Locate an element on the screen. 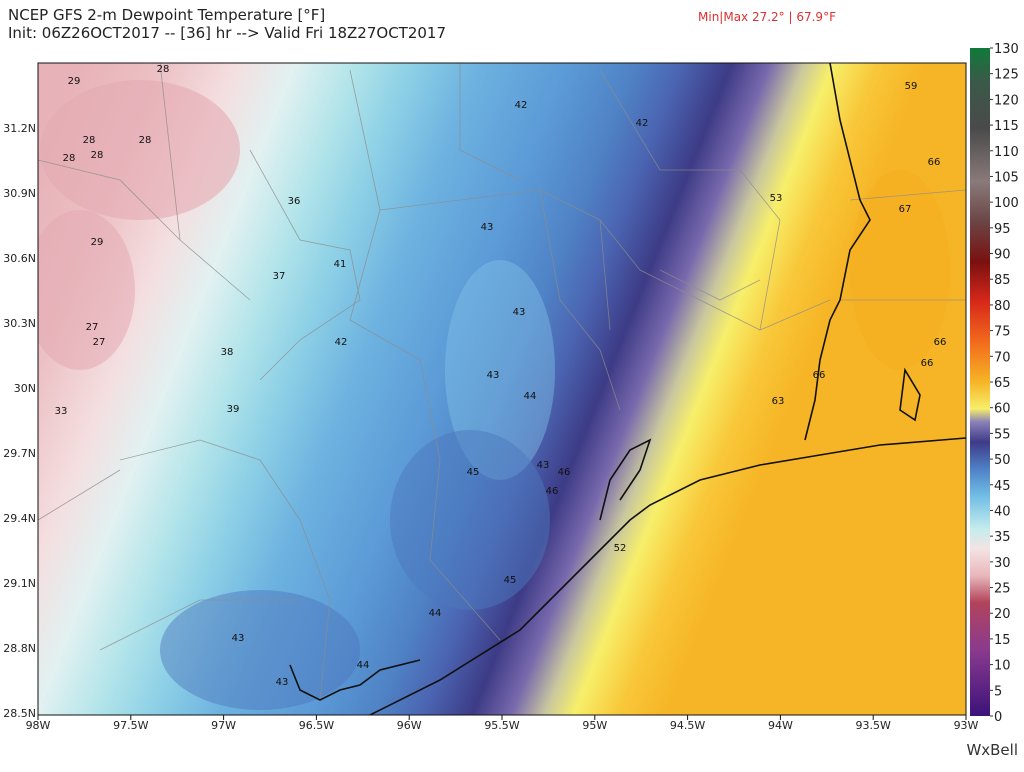  colorbar-label: 125 is located at coordinates (1006, 75).